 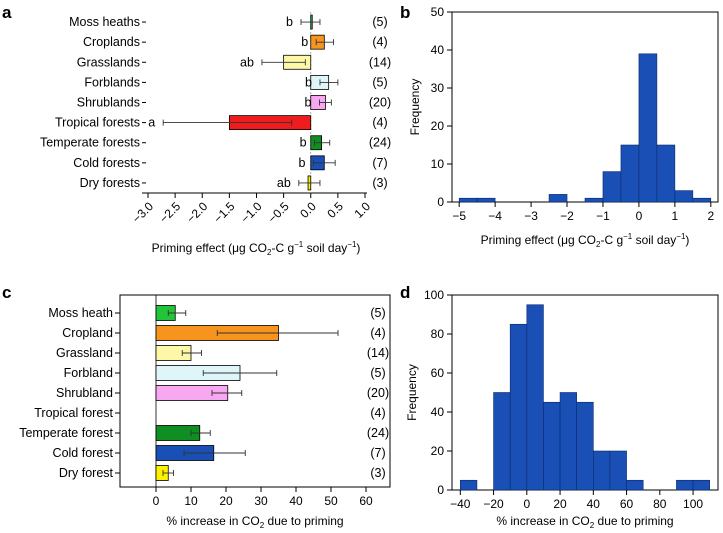 What do you see at coordinates (84, 353) in the screenshot?
I see `category-label-c: Grassland` at bounding box center [84, 353].